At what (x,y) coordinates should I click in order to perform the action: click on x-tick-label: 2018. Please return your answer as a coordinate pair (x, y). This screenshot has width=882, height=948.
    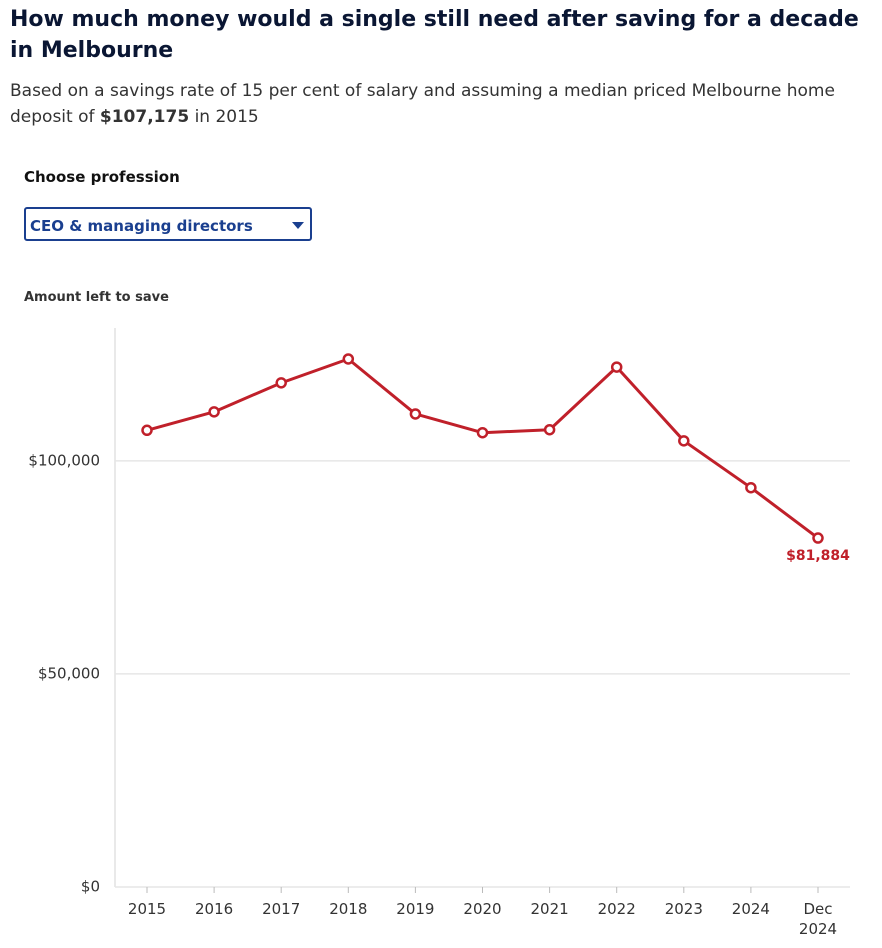
    Looking at the image, I should click on (348, 909).